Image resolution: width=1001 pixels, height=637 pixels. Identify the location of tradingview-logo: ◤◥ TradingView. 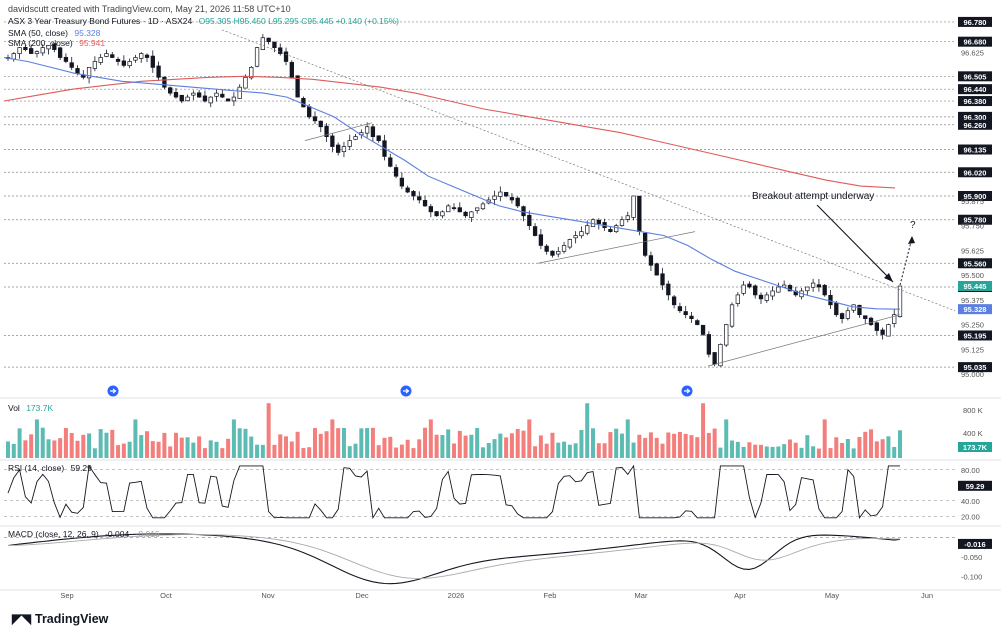
(60, 619).